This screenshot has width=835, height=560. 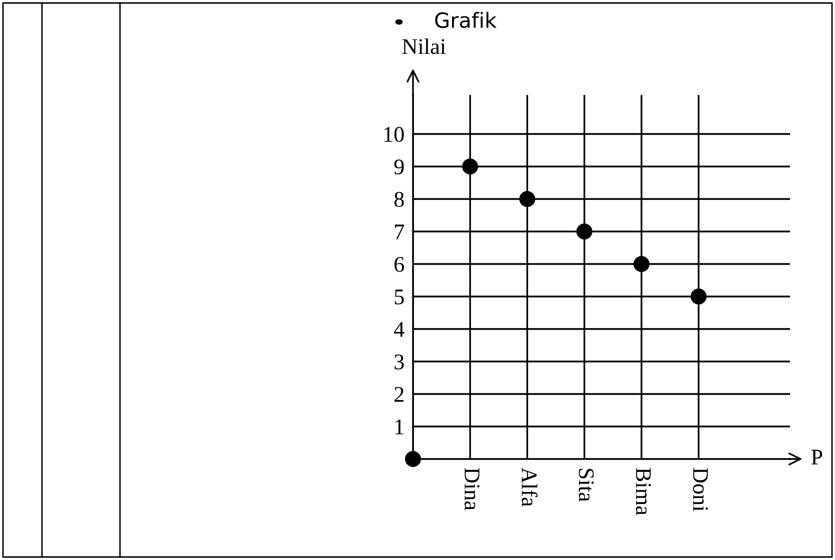 What do you see at coordinates (424, 46) in the screenshot?
I see `y-axis-title: Nilai` at bounding box center [424, 46].